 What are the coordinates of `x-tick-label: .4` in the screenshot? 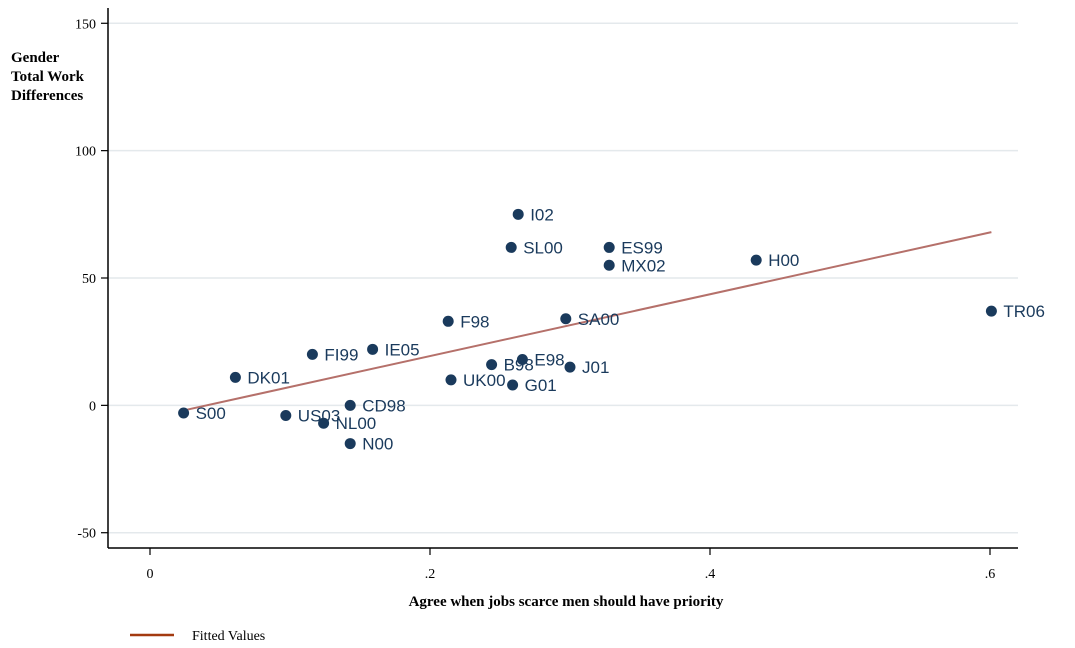 It's located at (710, 574).